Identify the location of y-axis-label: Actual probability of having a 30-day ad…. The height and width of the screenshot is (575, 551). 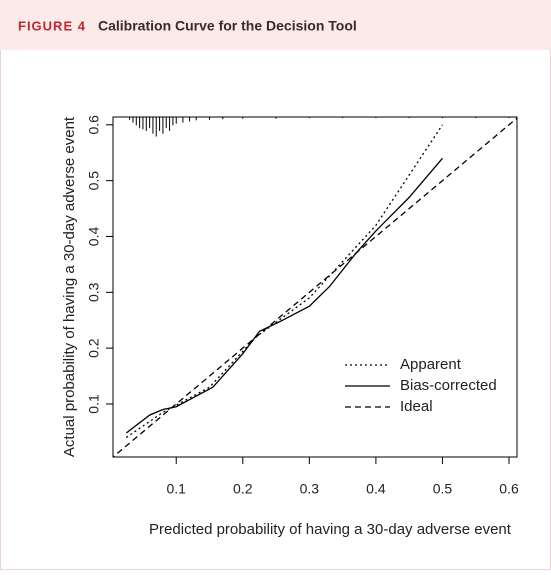
(69, 286).